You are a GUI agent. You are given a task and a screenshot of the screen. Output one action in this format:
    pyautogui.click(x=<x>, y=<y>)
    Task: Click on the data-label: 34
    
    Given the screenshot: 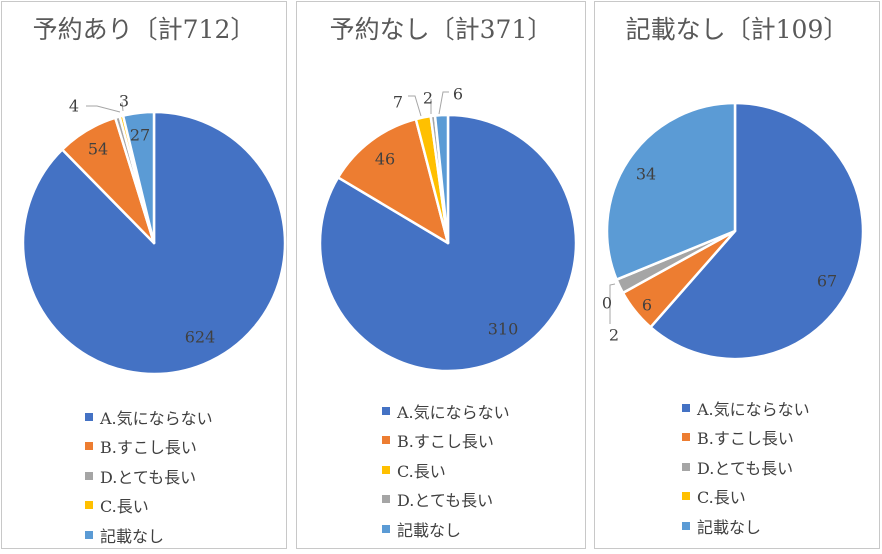 What is the action you would take?
    pyautogui.click(x=646, y=174)
    